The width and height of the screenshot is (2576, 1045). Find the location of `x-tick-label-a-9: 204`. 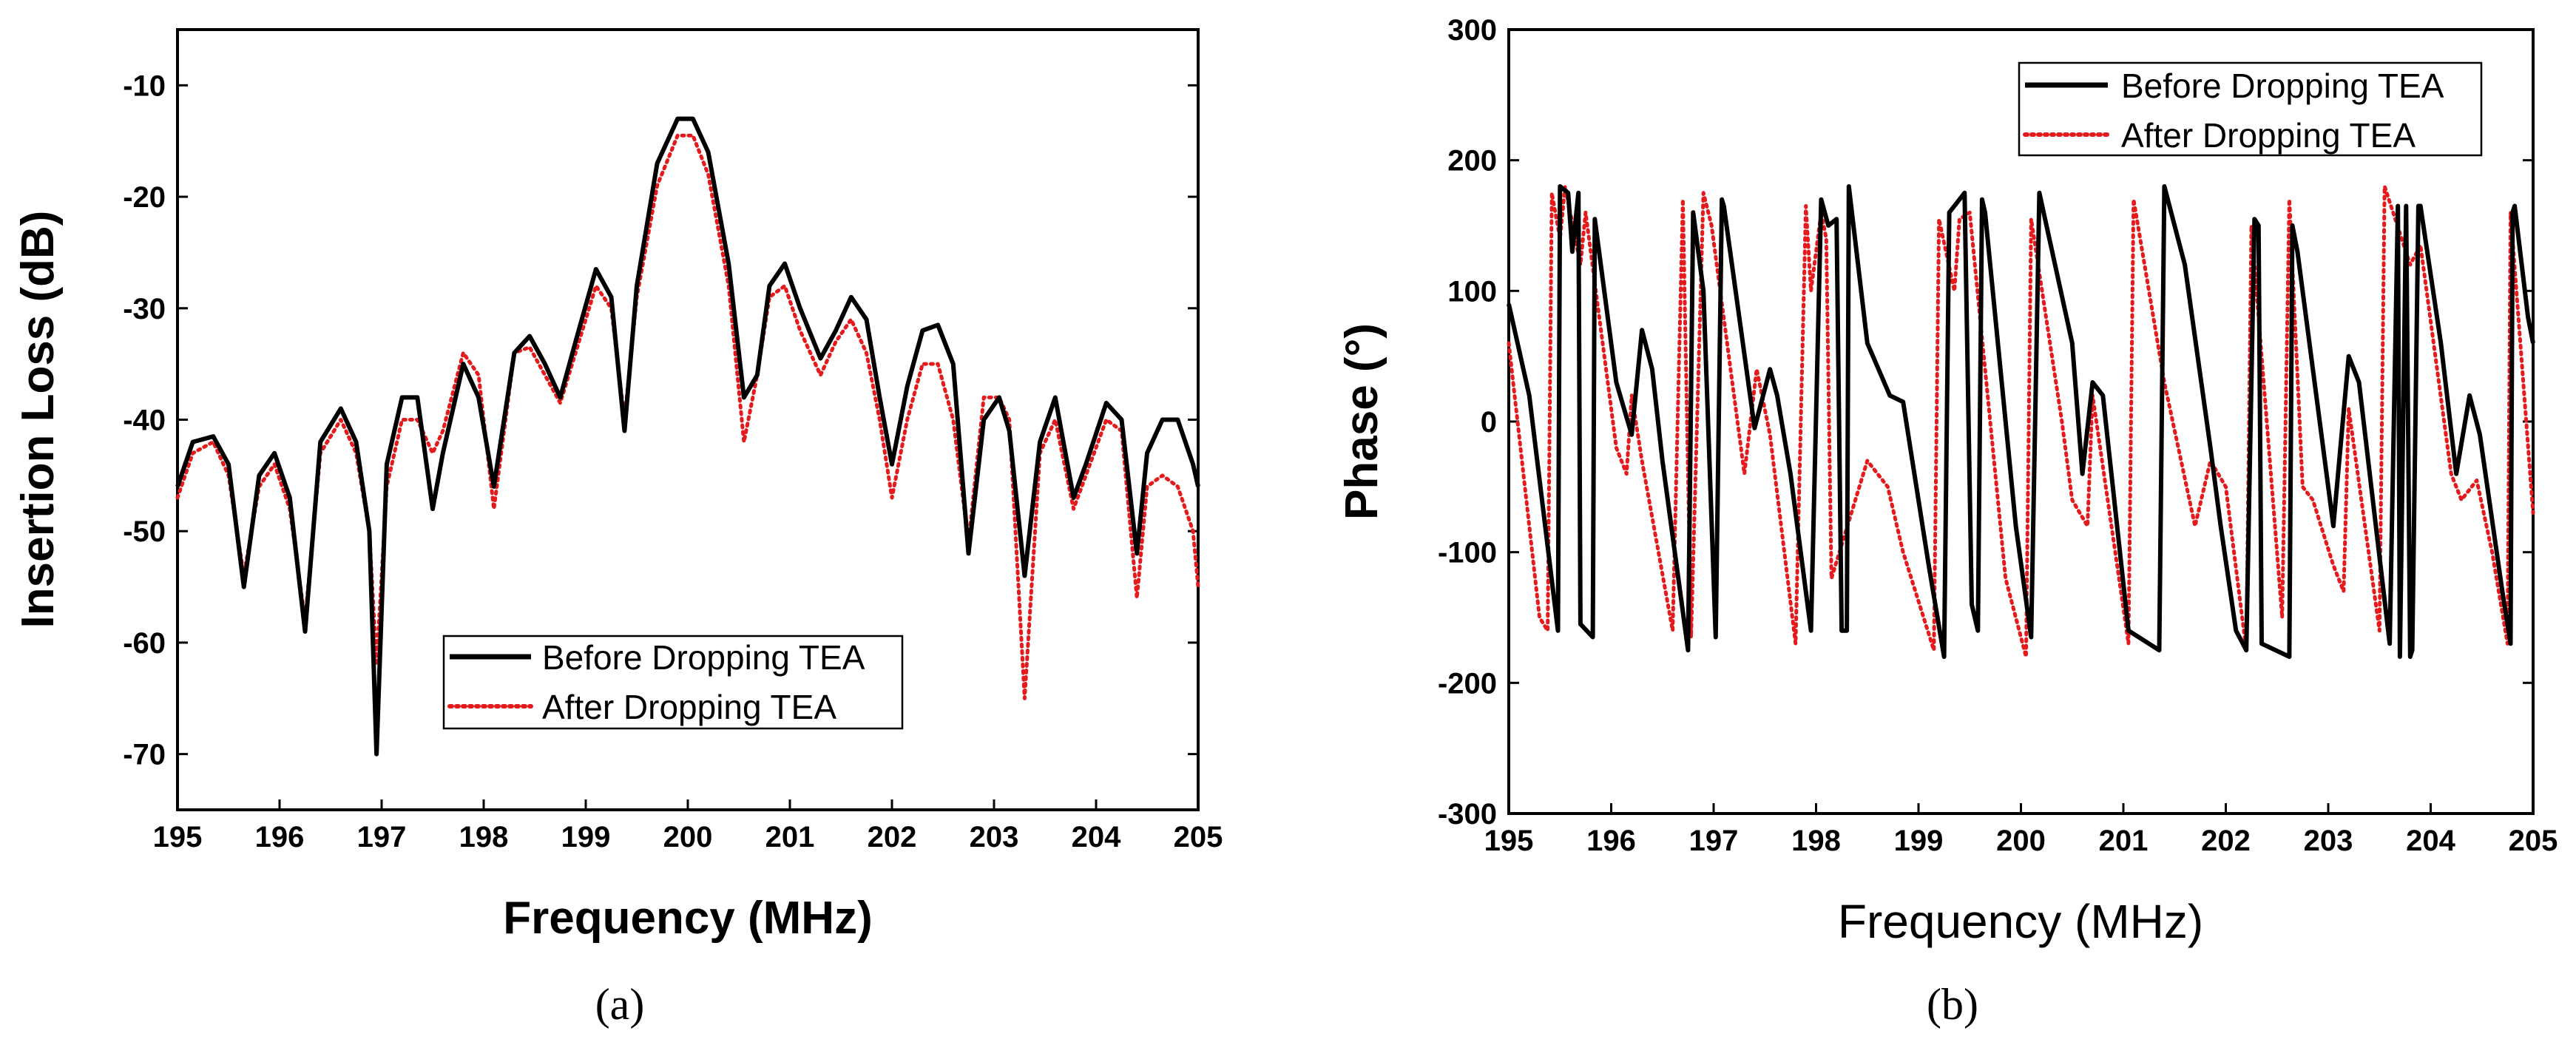

x-tick-label-a-9: 204 is located at coordinates (1096, 837).